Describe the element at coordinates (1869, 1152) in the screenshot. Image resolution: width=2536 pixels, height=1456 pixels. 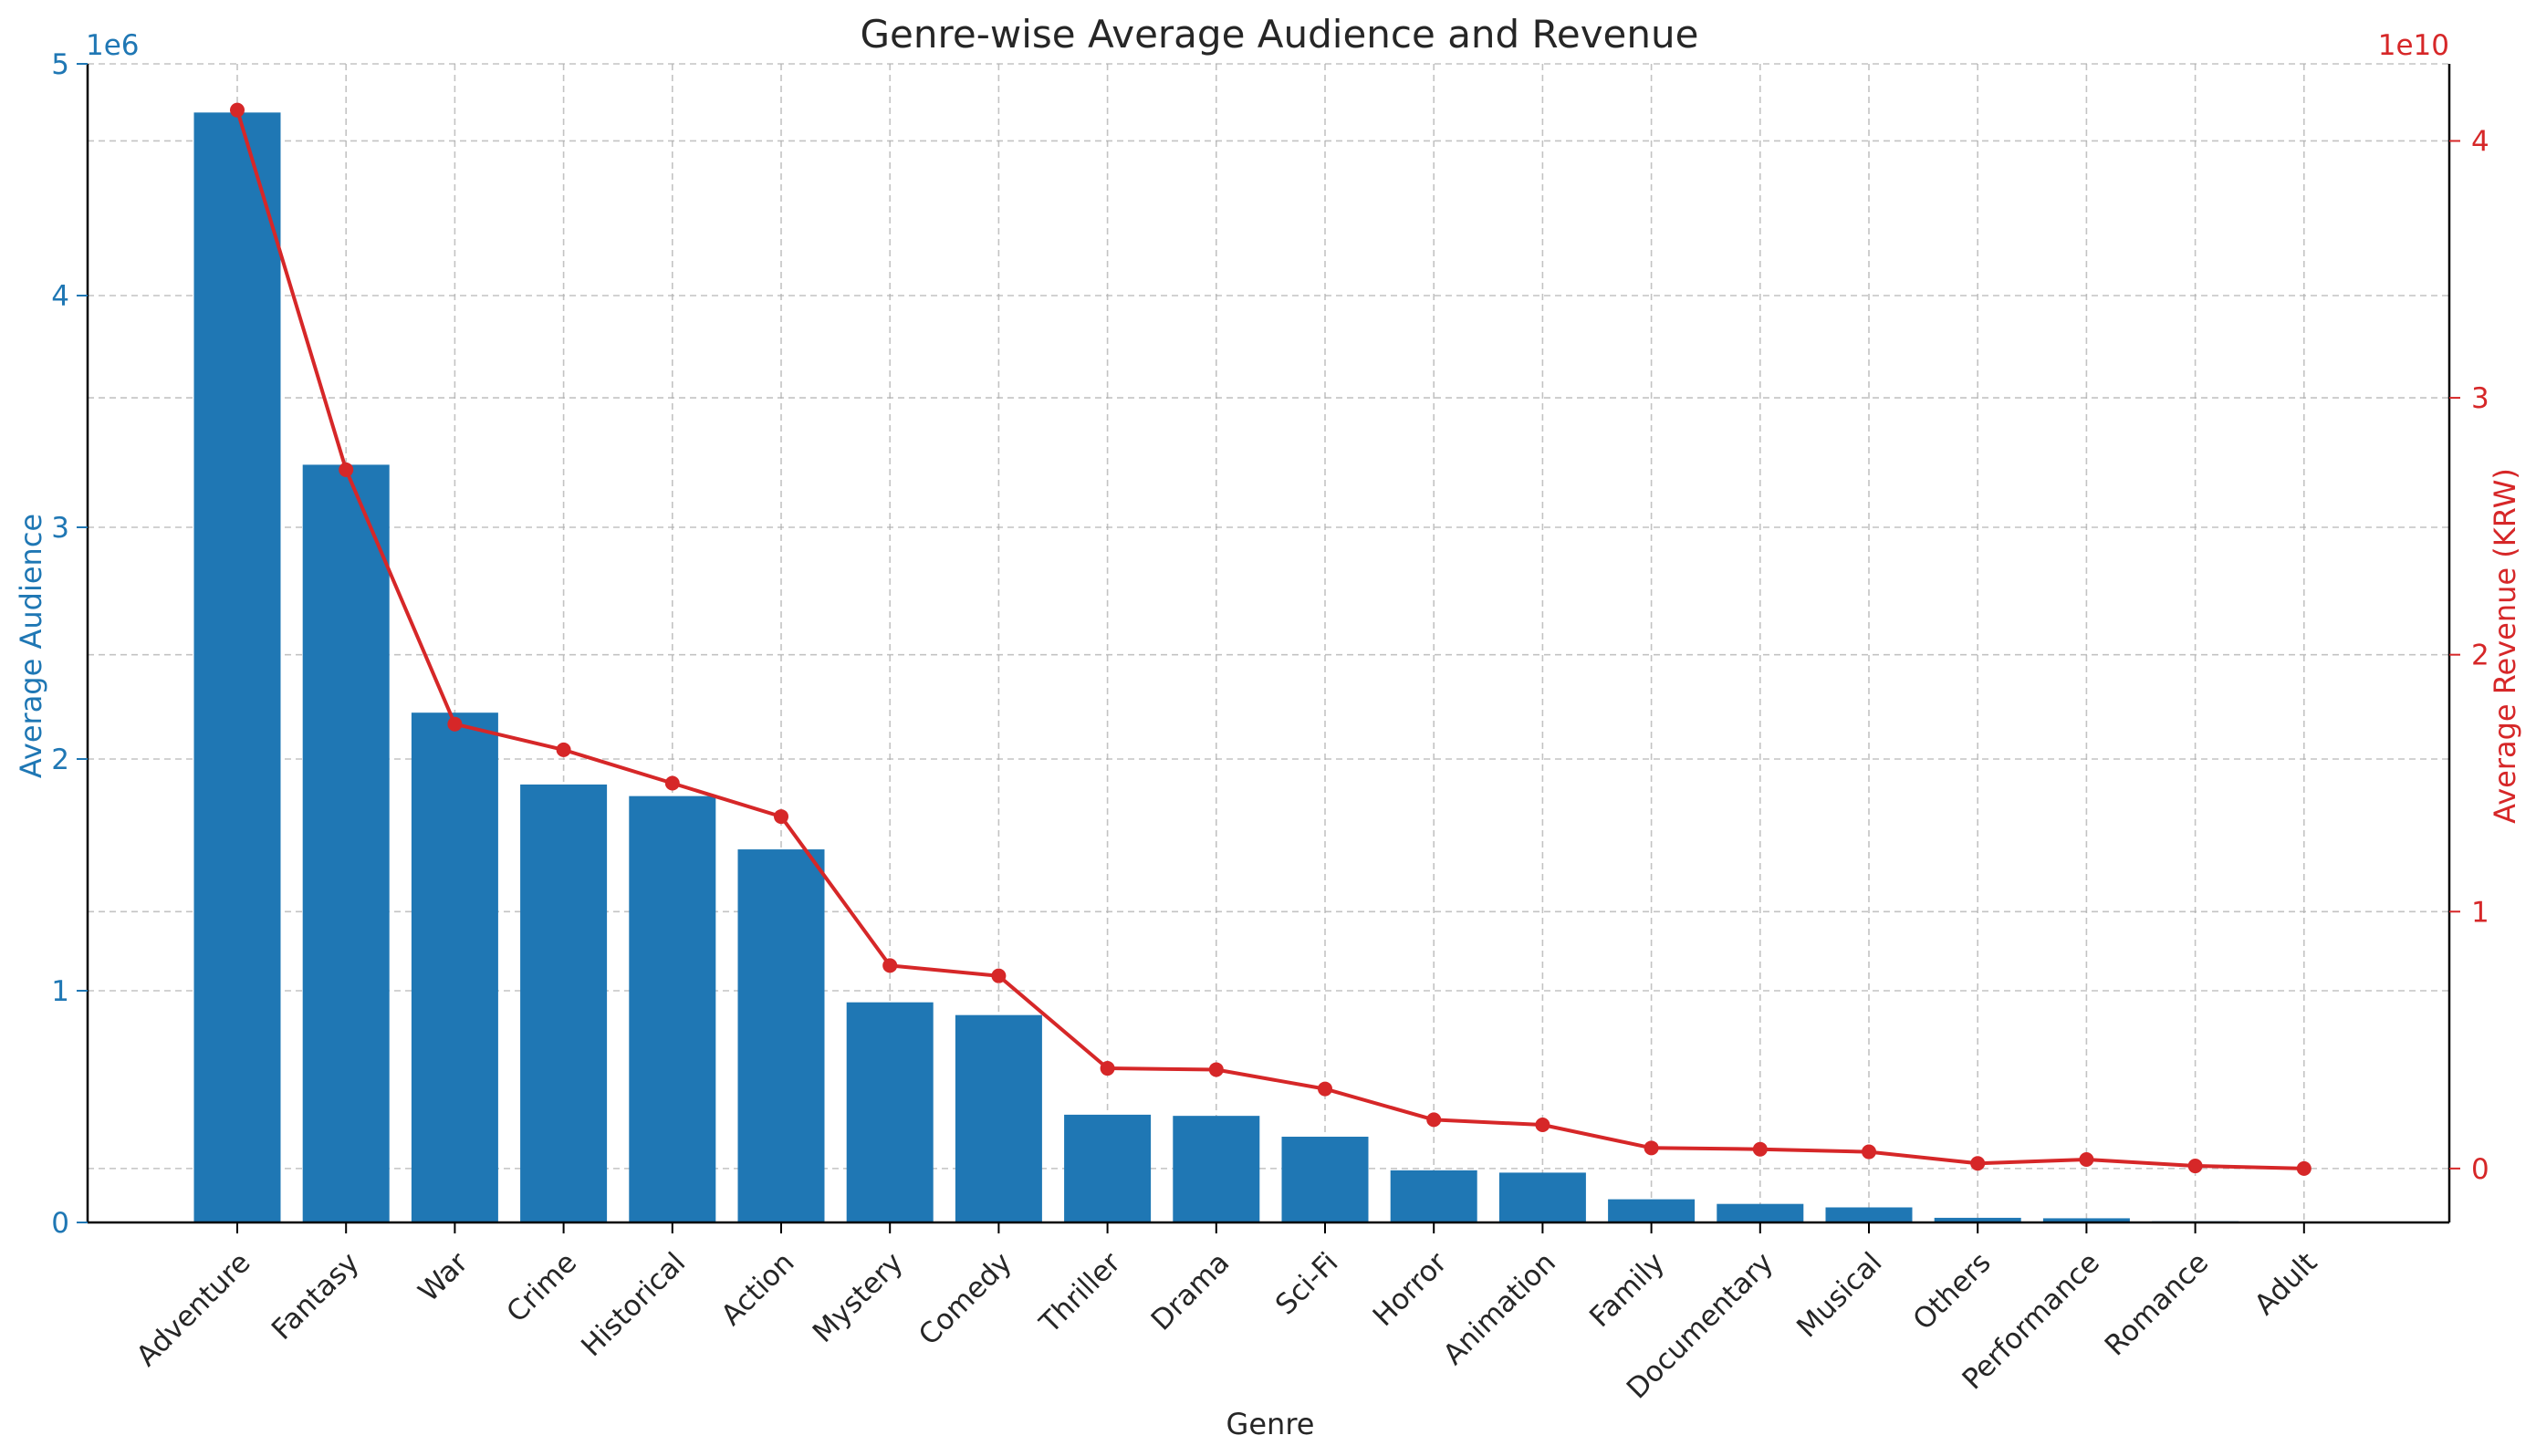
I see `point-musical` at that location.